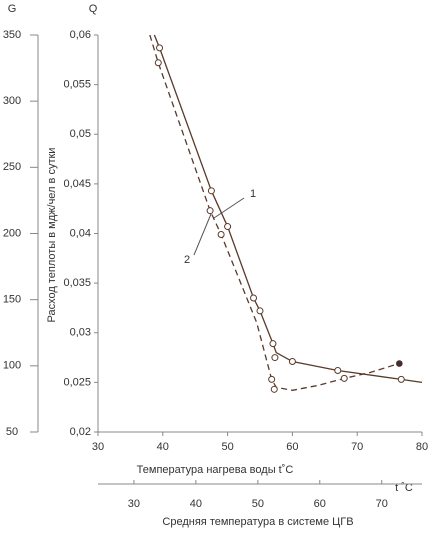 The width and height of the screenshot is (432, 534). What do you see at coordinates (12, 35) in the screenshot?
I see `g-tick-label: 350` at bounding box center [12, 35].